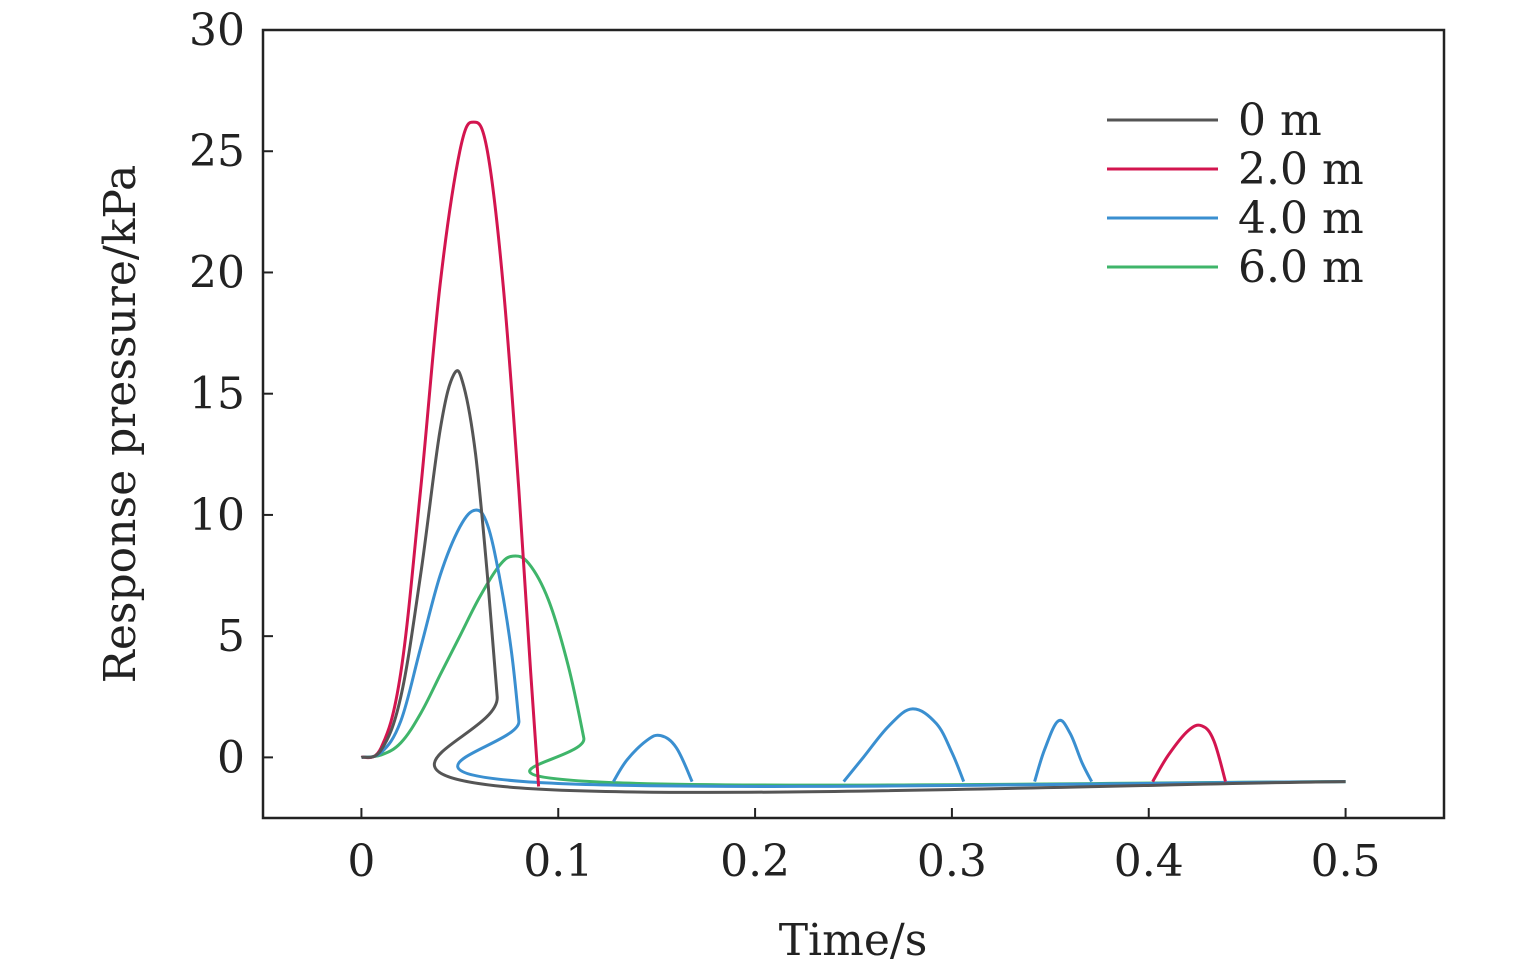 This screenshot has height=974, width=1535. Describe the element at coordinates (1301, 218) in the screenshot. I see `legend-label: 4.0 m` at that location.